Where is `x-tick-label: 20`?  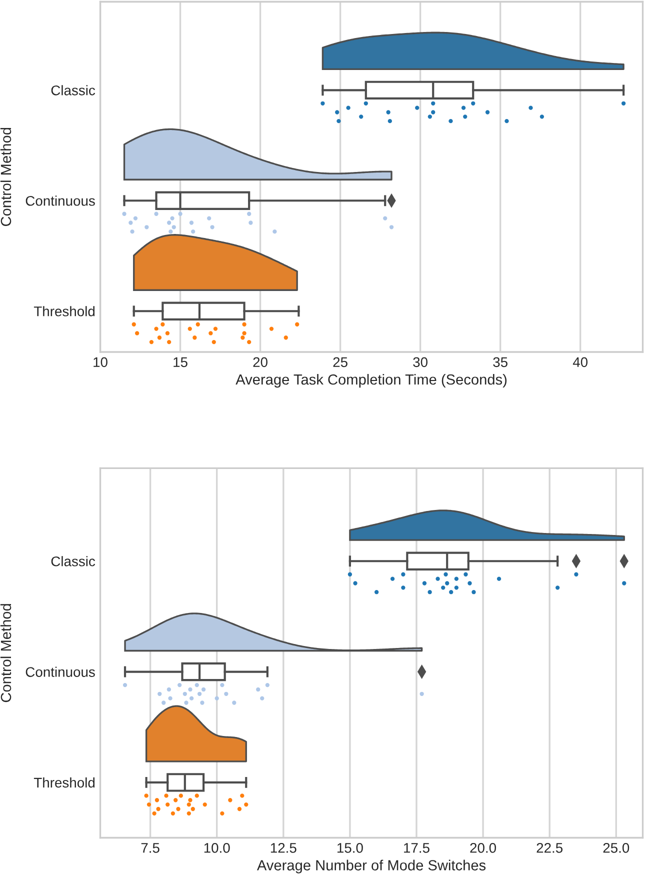 x-tick-label: 20 is located at coordinates (260, 362).